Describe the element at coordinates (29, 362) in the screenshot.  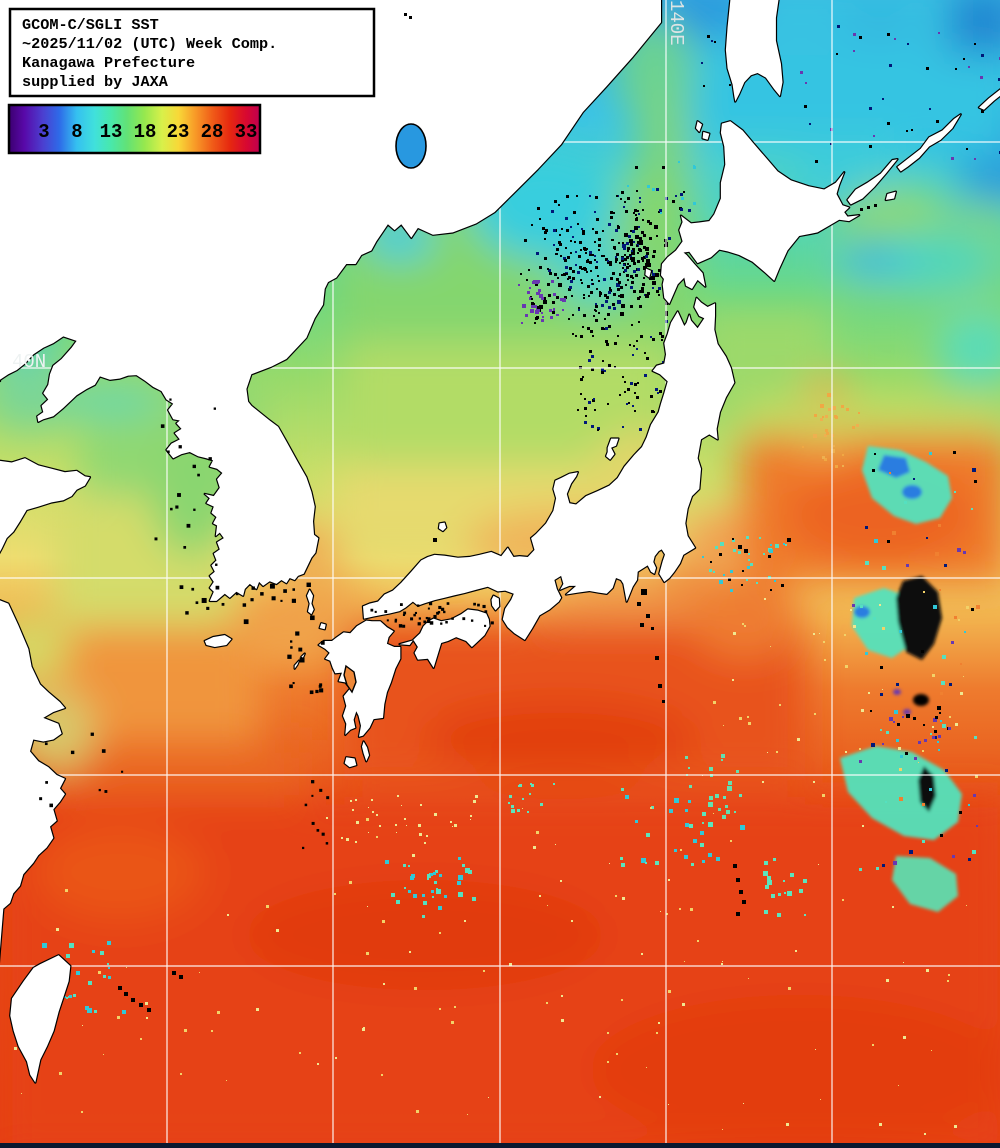
I see `svg-text: 40N` at that location.